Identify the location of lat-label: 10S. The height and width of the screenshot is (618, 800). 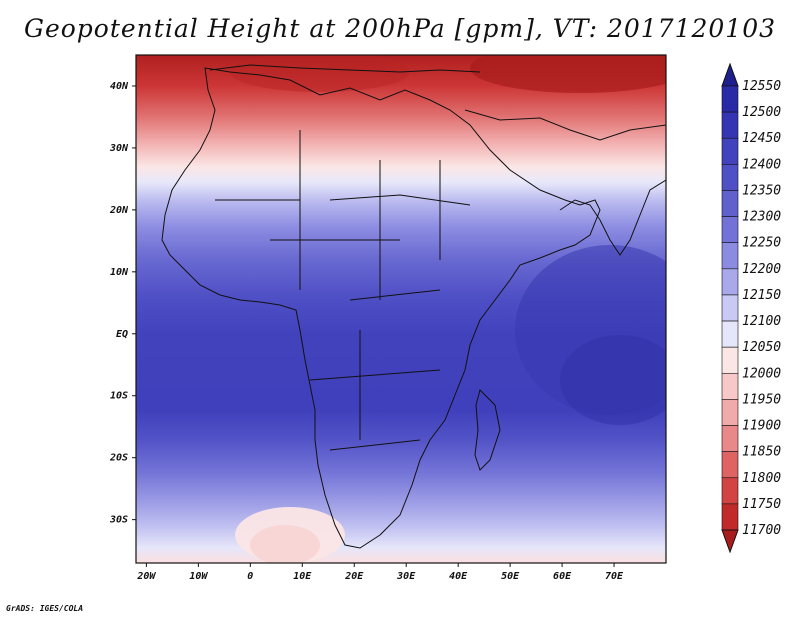
(119, 396).